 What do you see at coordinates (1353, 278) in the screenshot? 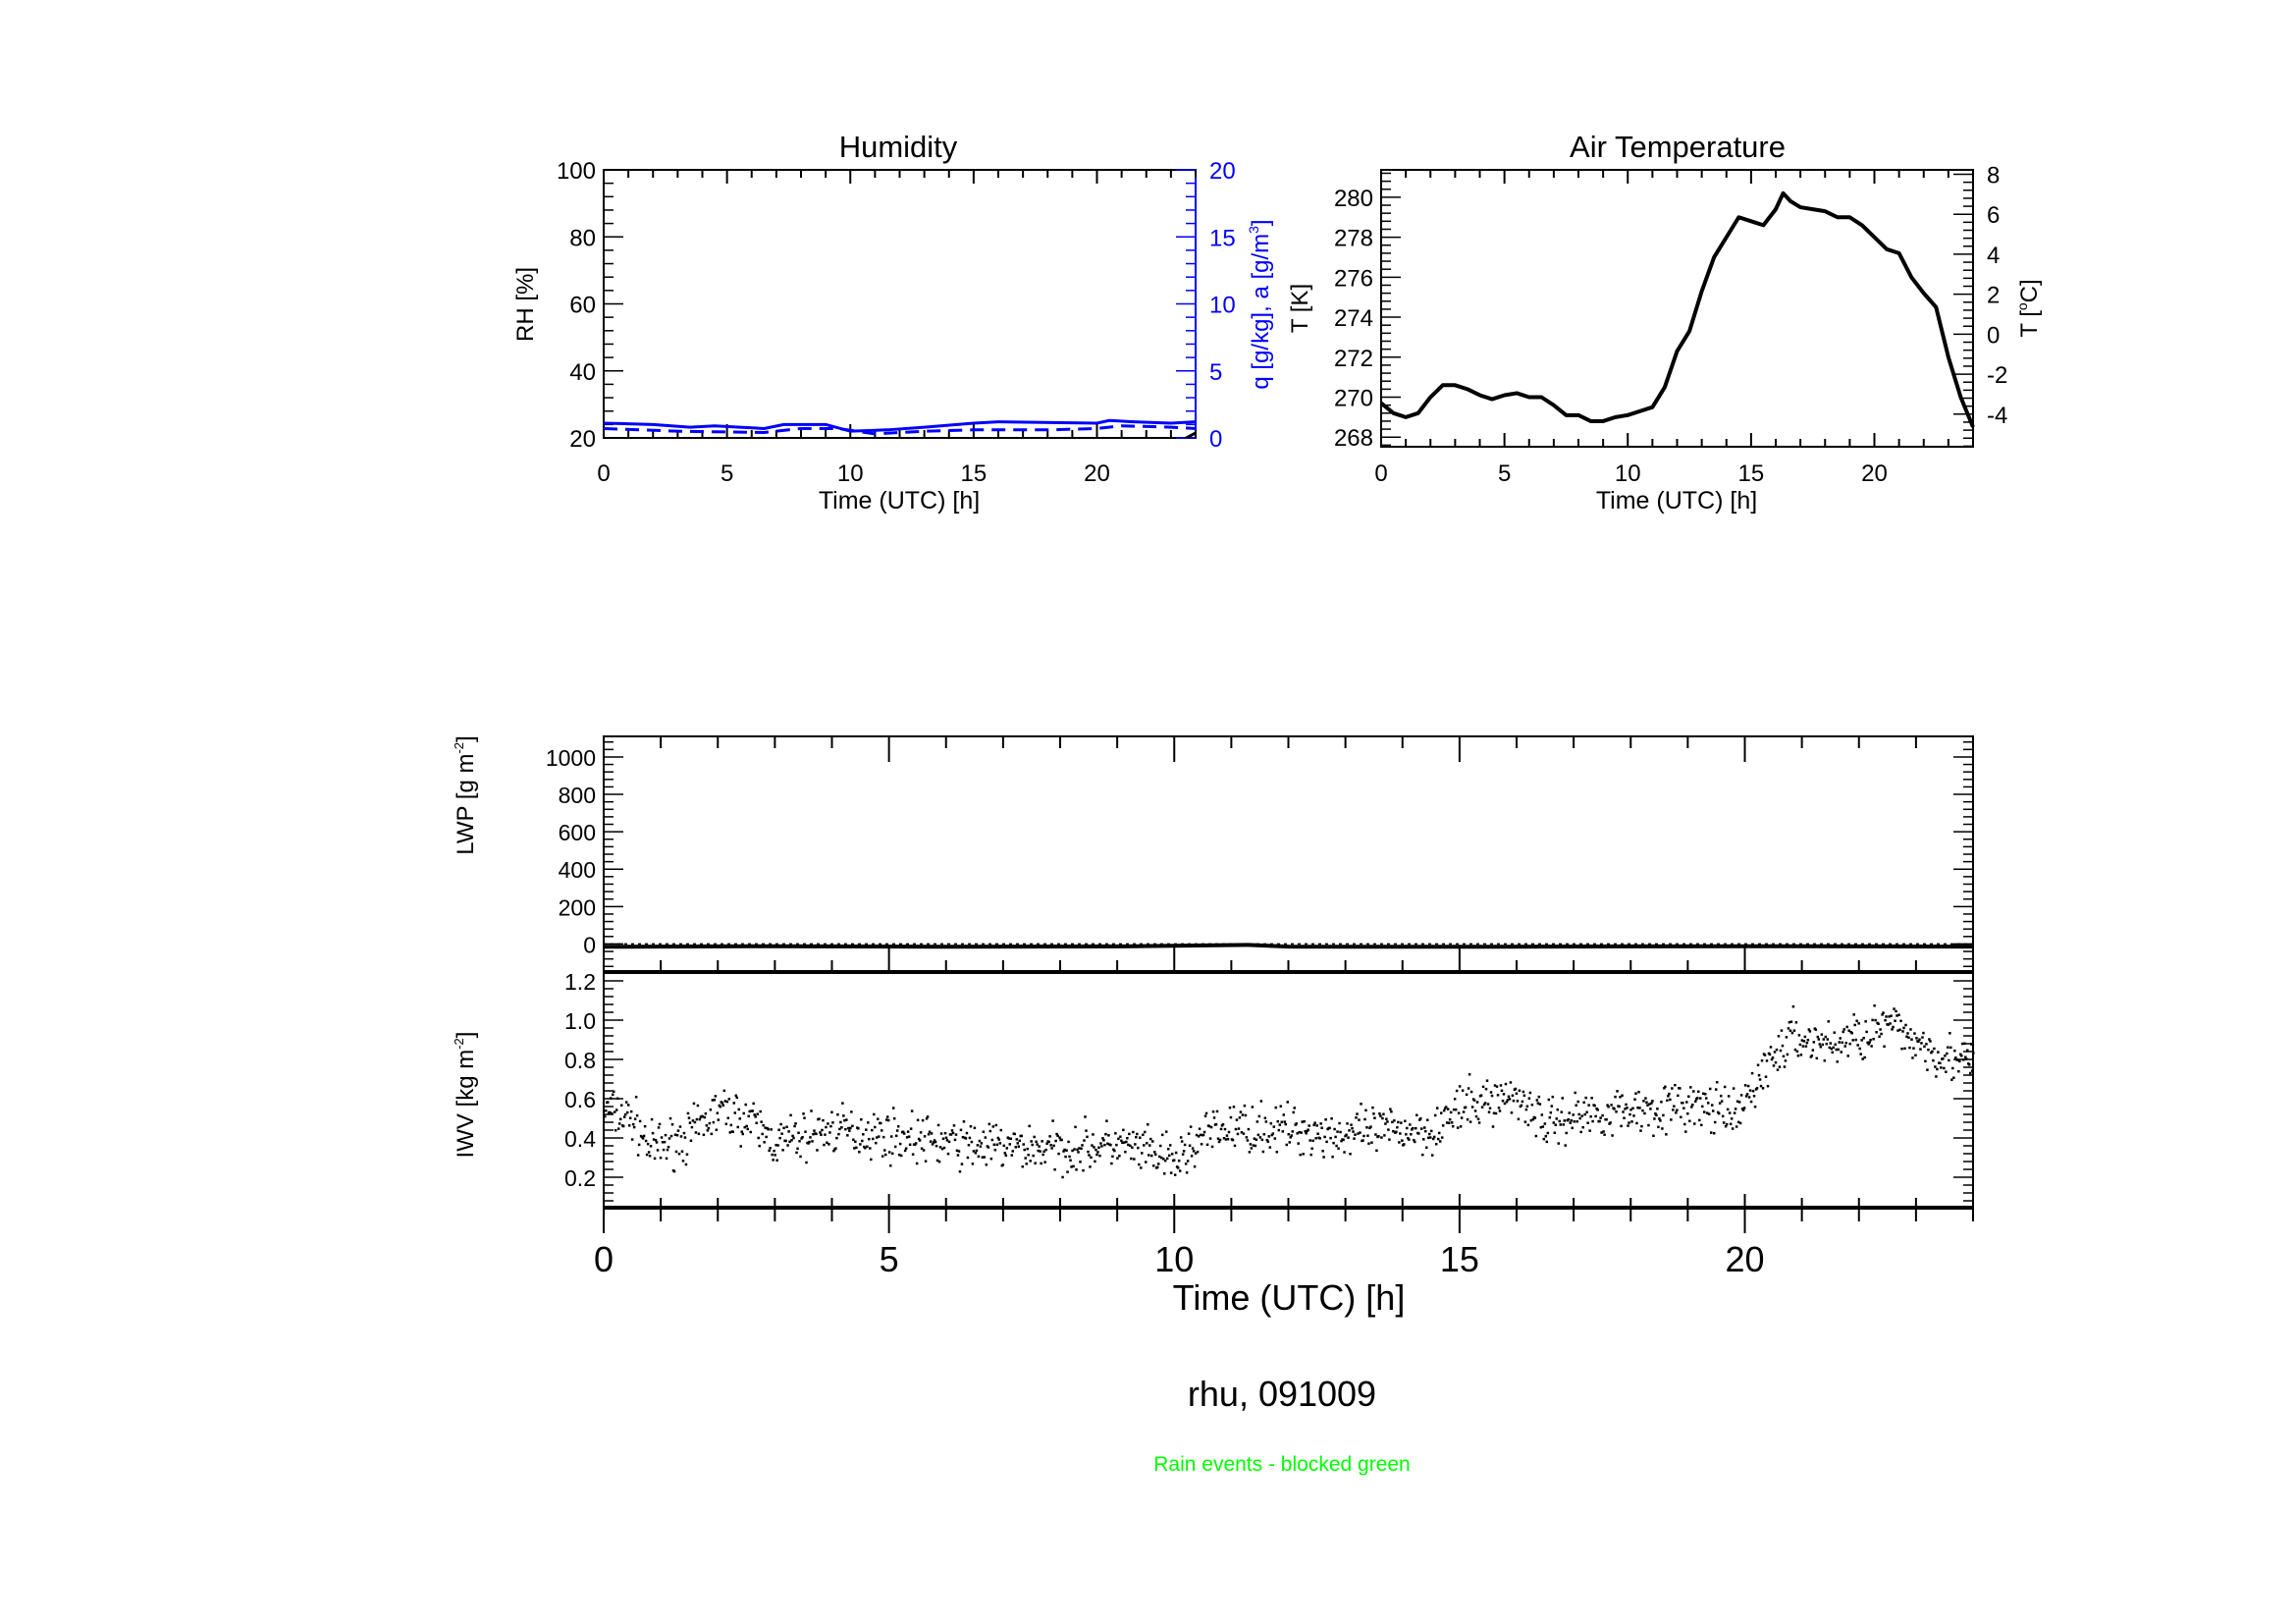
I see `y-tick-label: 276` at bounding box center [1353, 278].